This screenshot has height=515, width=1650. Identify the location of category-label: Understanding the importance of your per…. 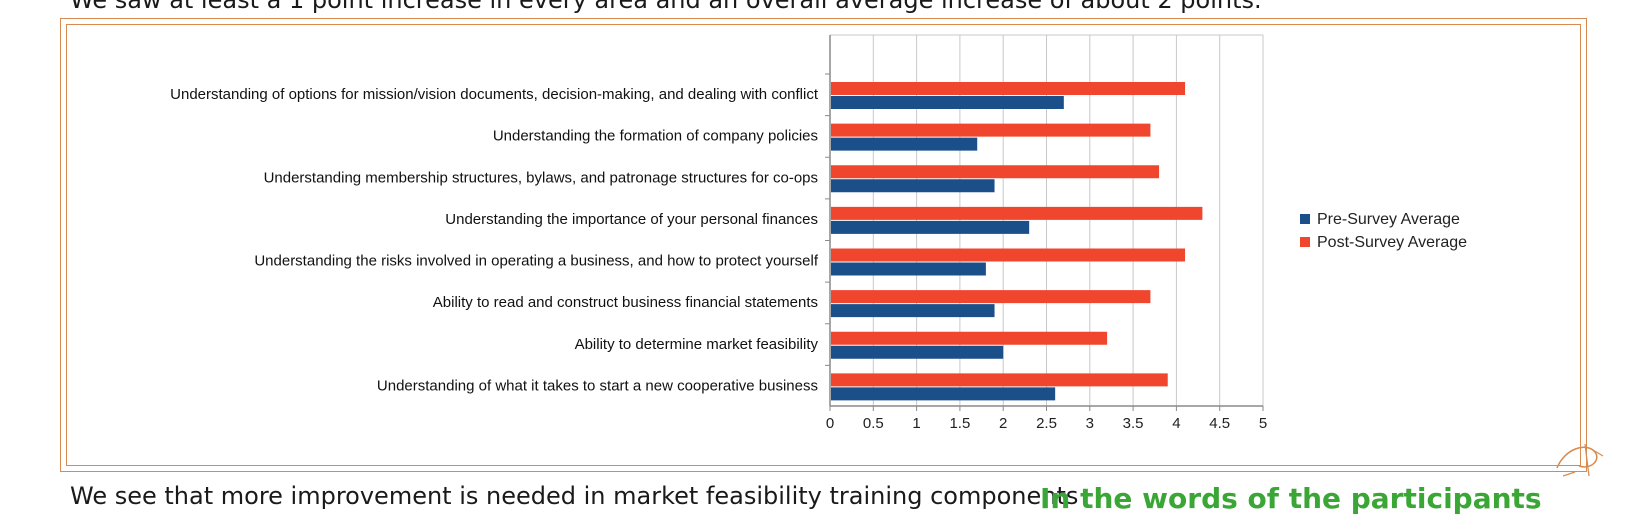
(631, 219).